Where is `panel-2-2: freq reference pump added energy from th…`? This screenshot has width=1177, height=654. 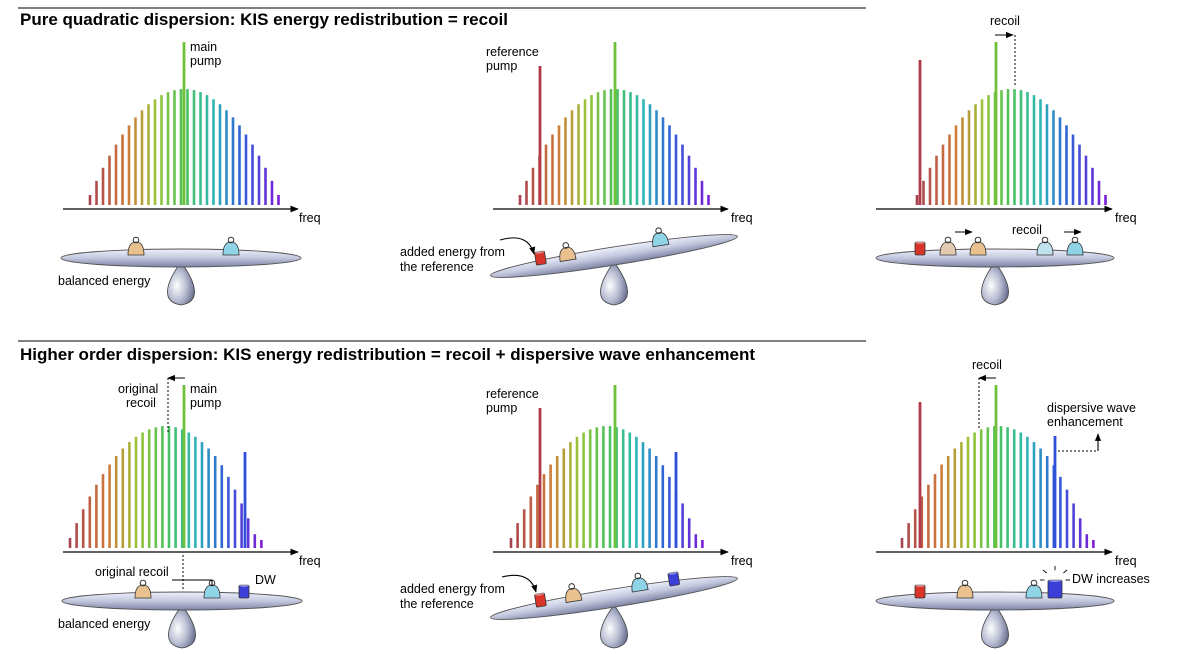 panel-2-2: freq reference pump added energy from th… is located at coordinates (576, 517).